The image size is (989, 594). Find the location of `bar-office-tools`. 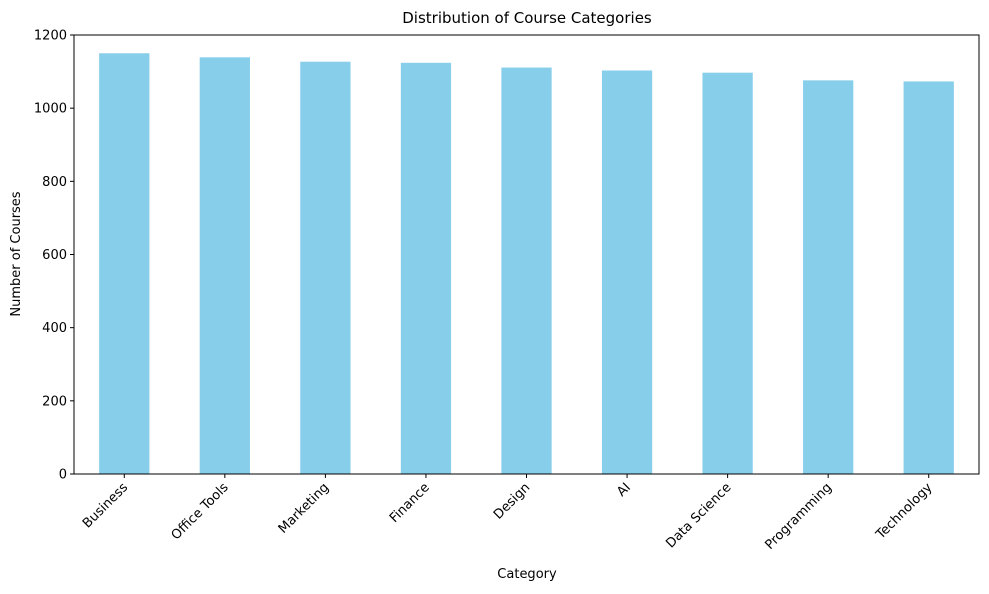

bar-office-tools is located at coordinates (224, 266).